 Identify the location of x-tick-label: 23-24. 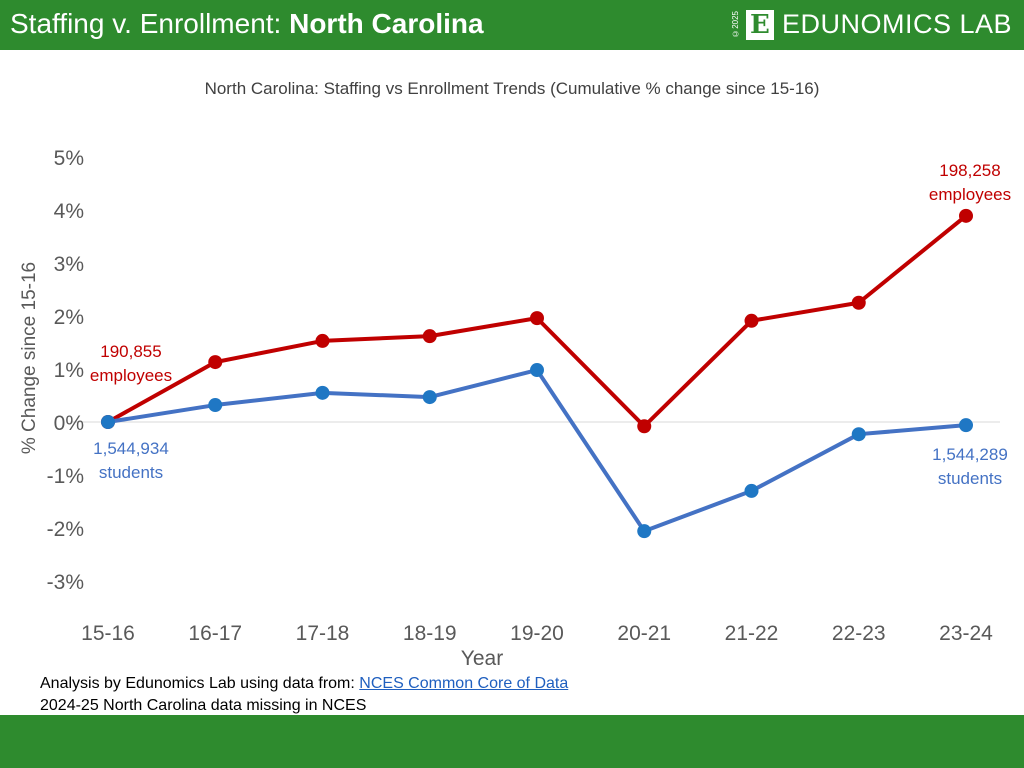
(966, 633).